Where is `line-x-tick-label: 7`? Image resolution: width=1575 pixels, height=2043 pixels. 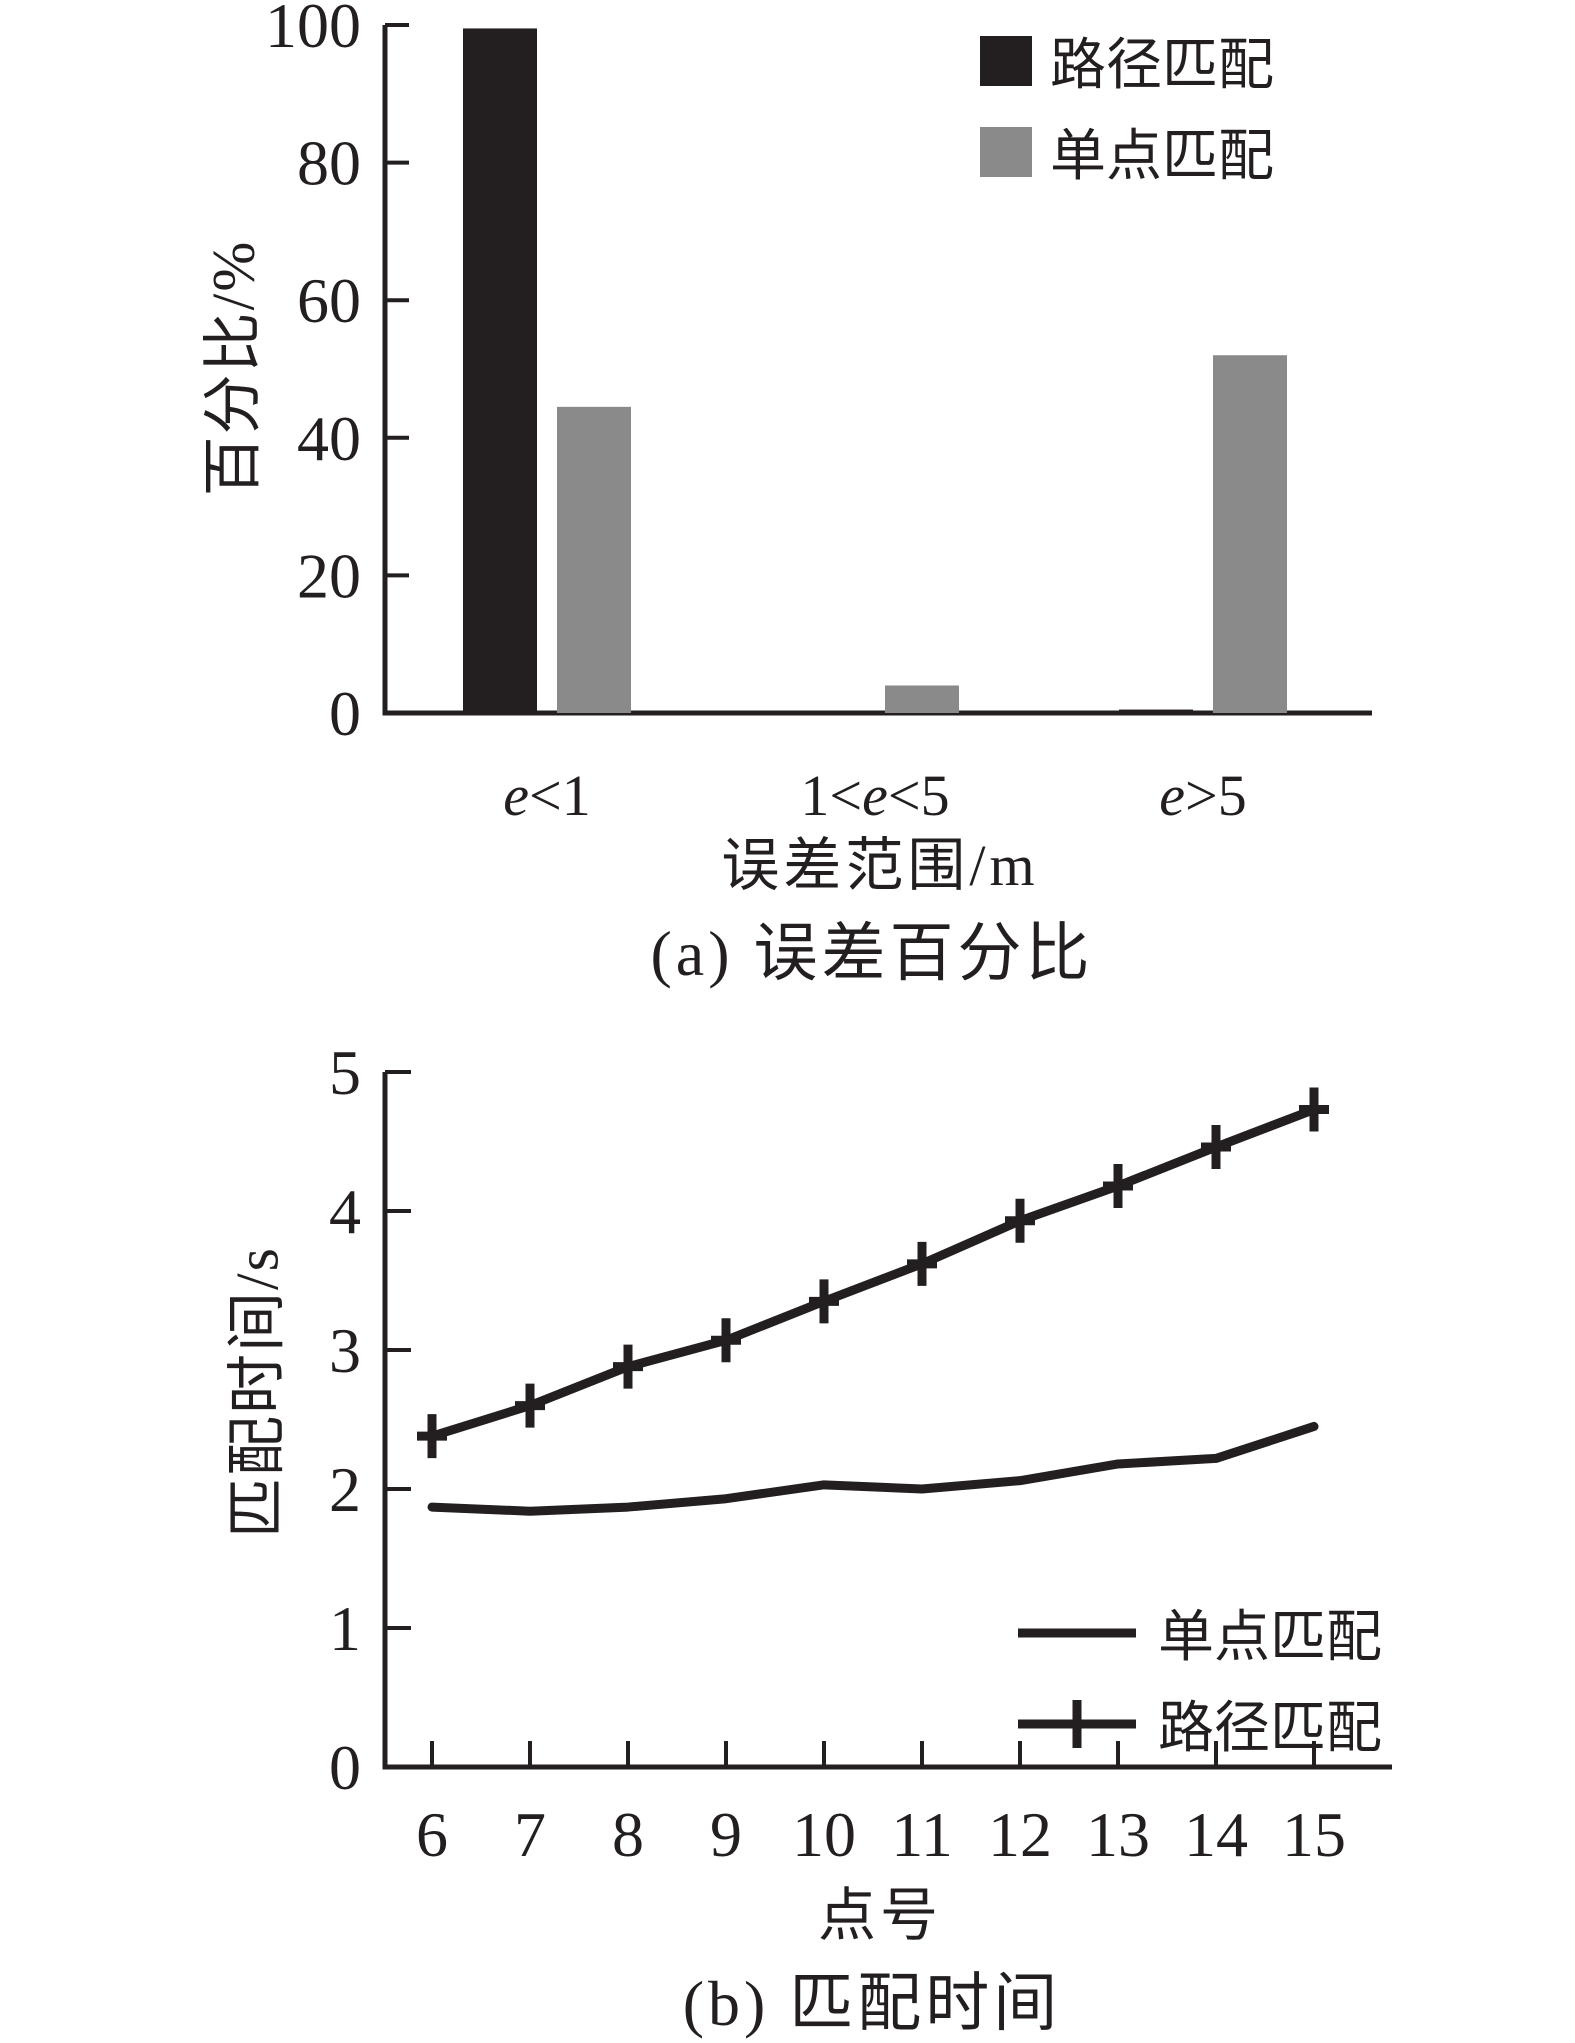 line-x-tick-label: 7 is located at coordinates (530, 1834).